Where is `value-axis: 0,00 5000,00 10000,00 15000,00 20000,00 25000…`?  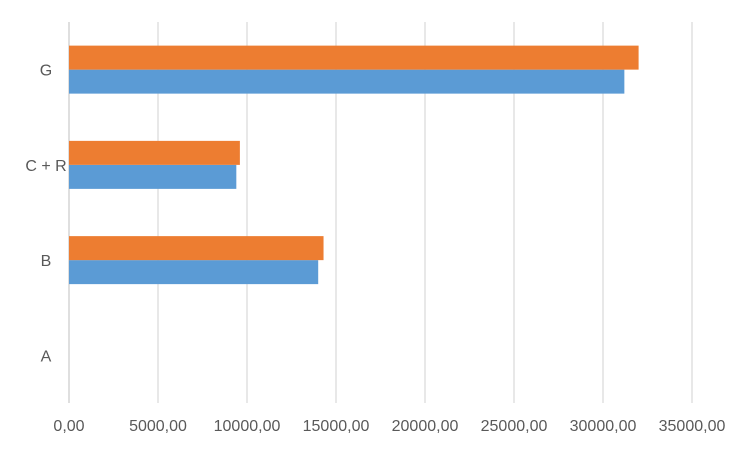
value-axis: 0,00 5000,00 10000,00 15000,00 20000,00 25000… is located at coordinates (389, 426).